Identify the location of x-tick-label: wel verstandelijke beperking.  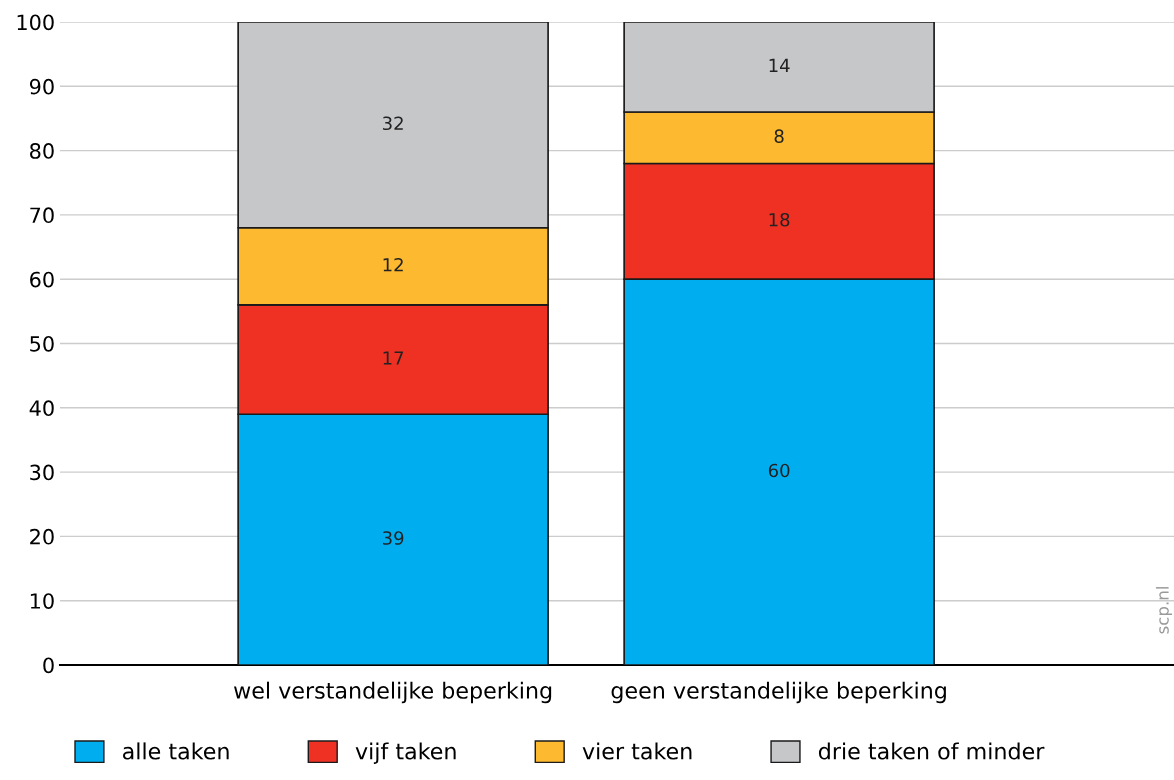
(393, 692).